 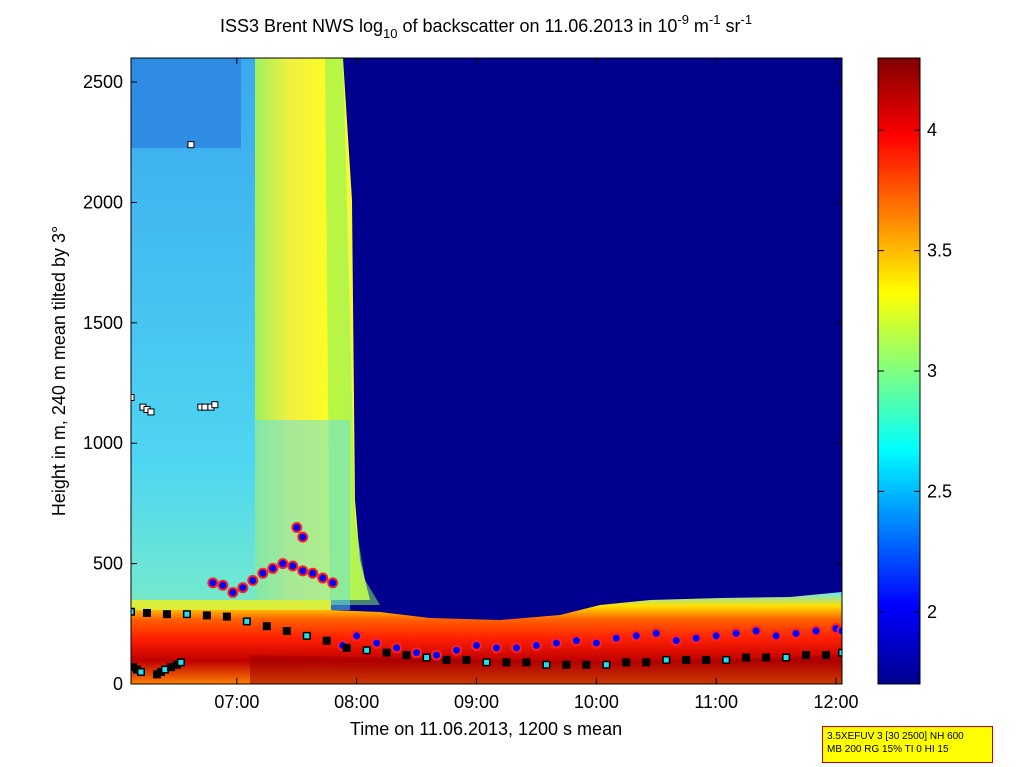 What do you see at coordinates (356, 702) in the screenshot?
I see `x-tick-label: 08:00` at bounding box center [356, 702].